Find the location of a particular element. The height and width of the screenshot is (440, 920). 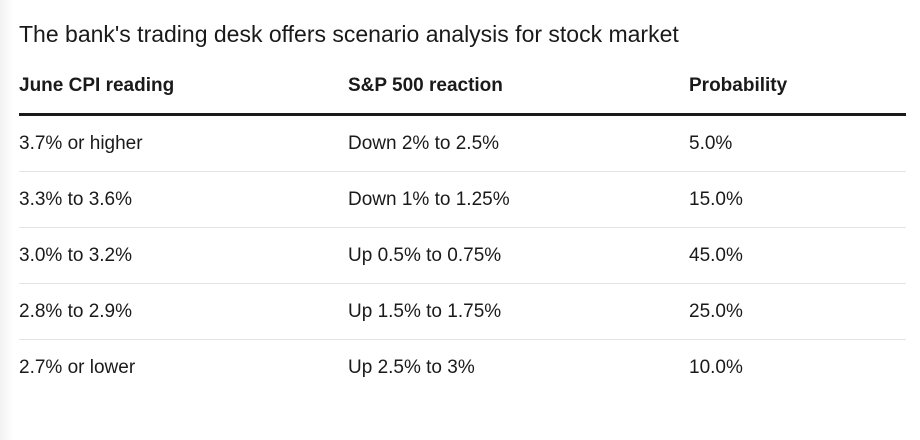

sp500-reaction-cell: Up 1.5% to 1.75% is located at coordinates (425, 311).